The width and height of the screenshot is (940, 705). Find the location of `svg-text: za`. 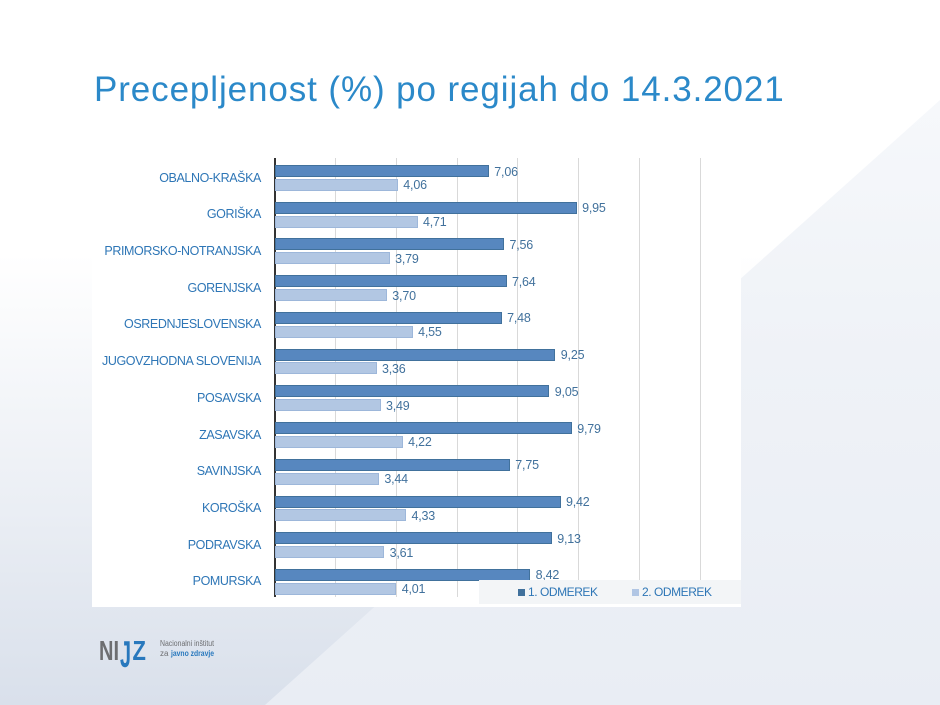

svg-text: za is located at coordinates (164, 653).